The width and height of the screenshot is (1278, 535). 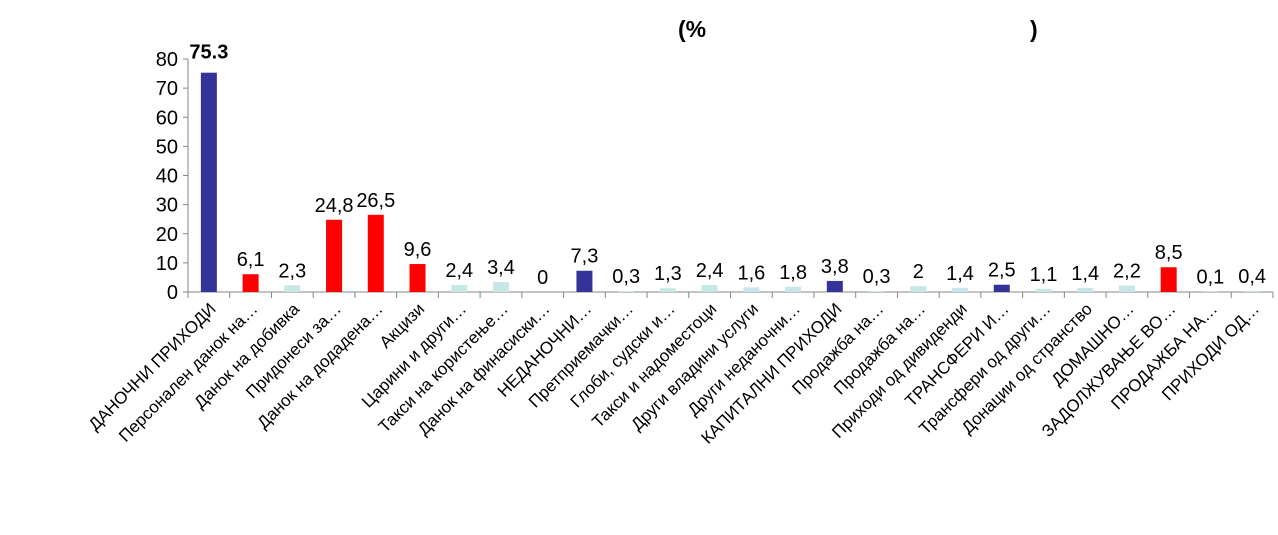 I want to click on chart-title-open: (%, so click(x=692, y=29).